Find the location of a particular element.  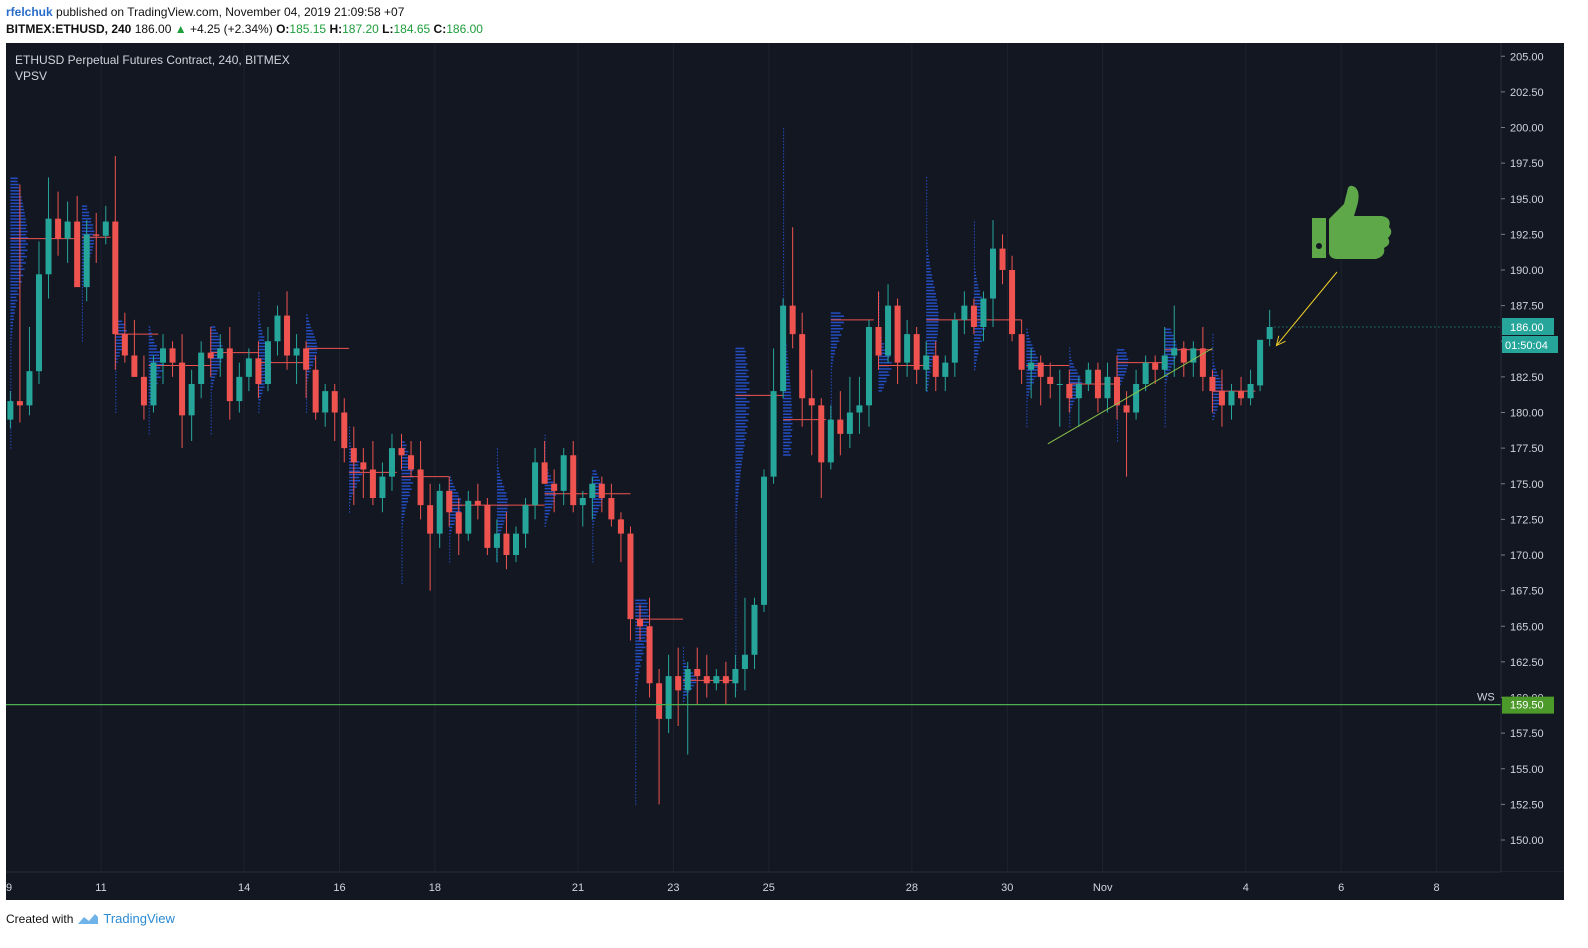

volume-profile is located at coordinates (979, 296).